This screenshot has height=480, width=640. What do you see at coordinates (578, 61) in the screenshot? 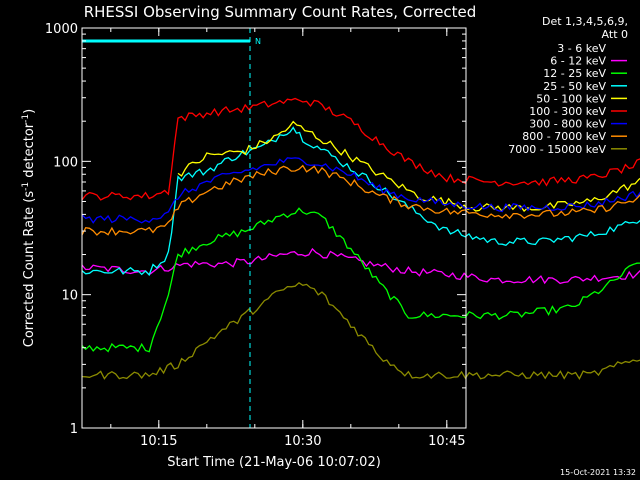
I see `legend-label-2: 6 - 12 keV` at bounding box center [578, 61].